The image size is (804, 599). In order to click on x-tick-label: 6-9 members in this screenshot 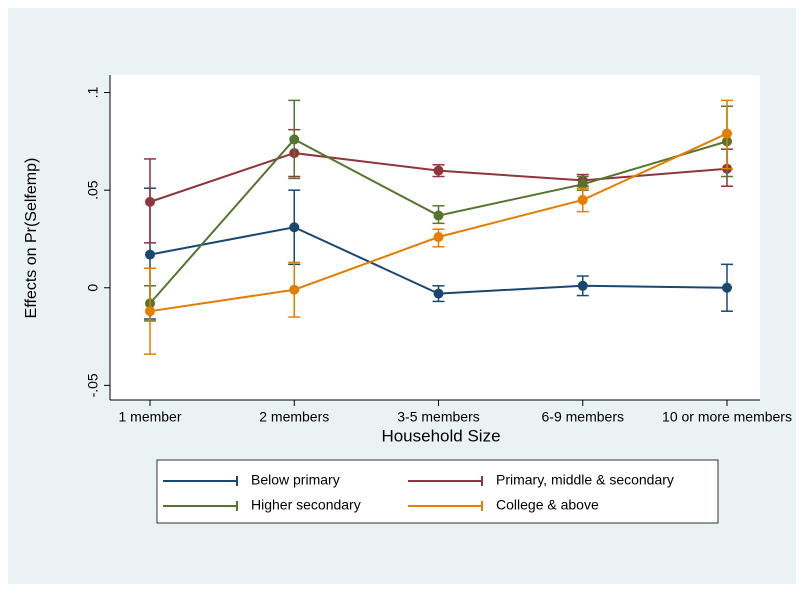, I will do `click(583, 417)`.